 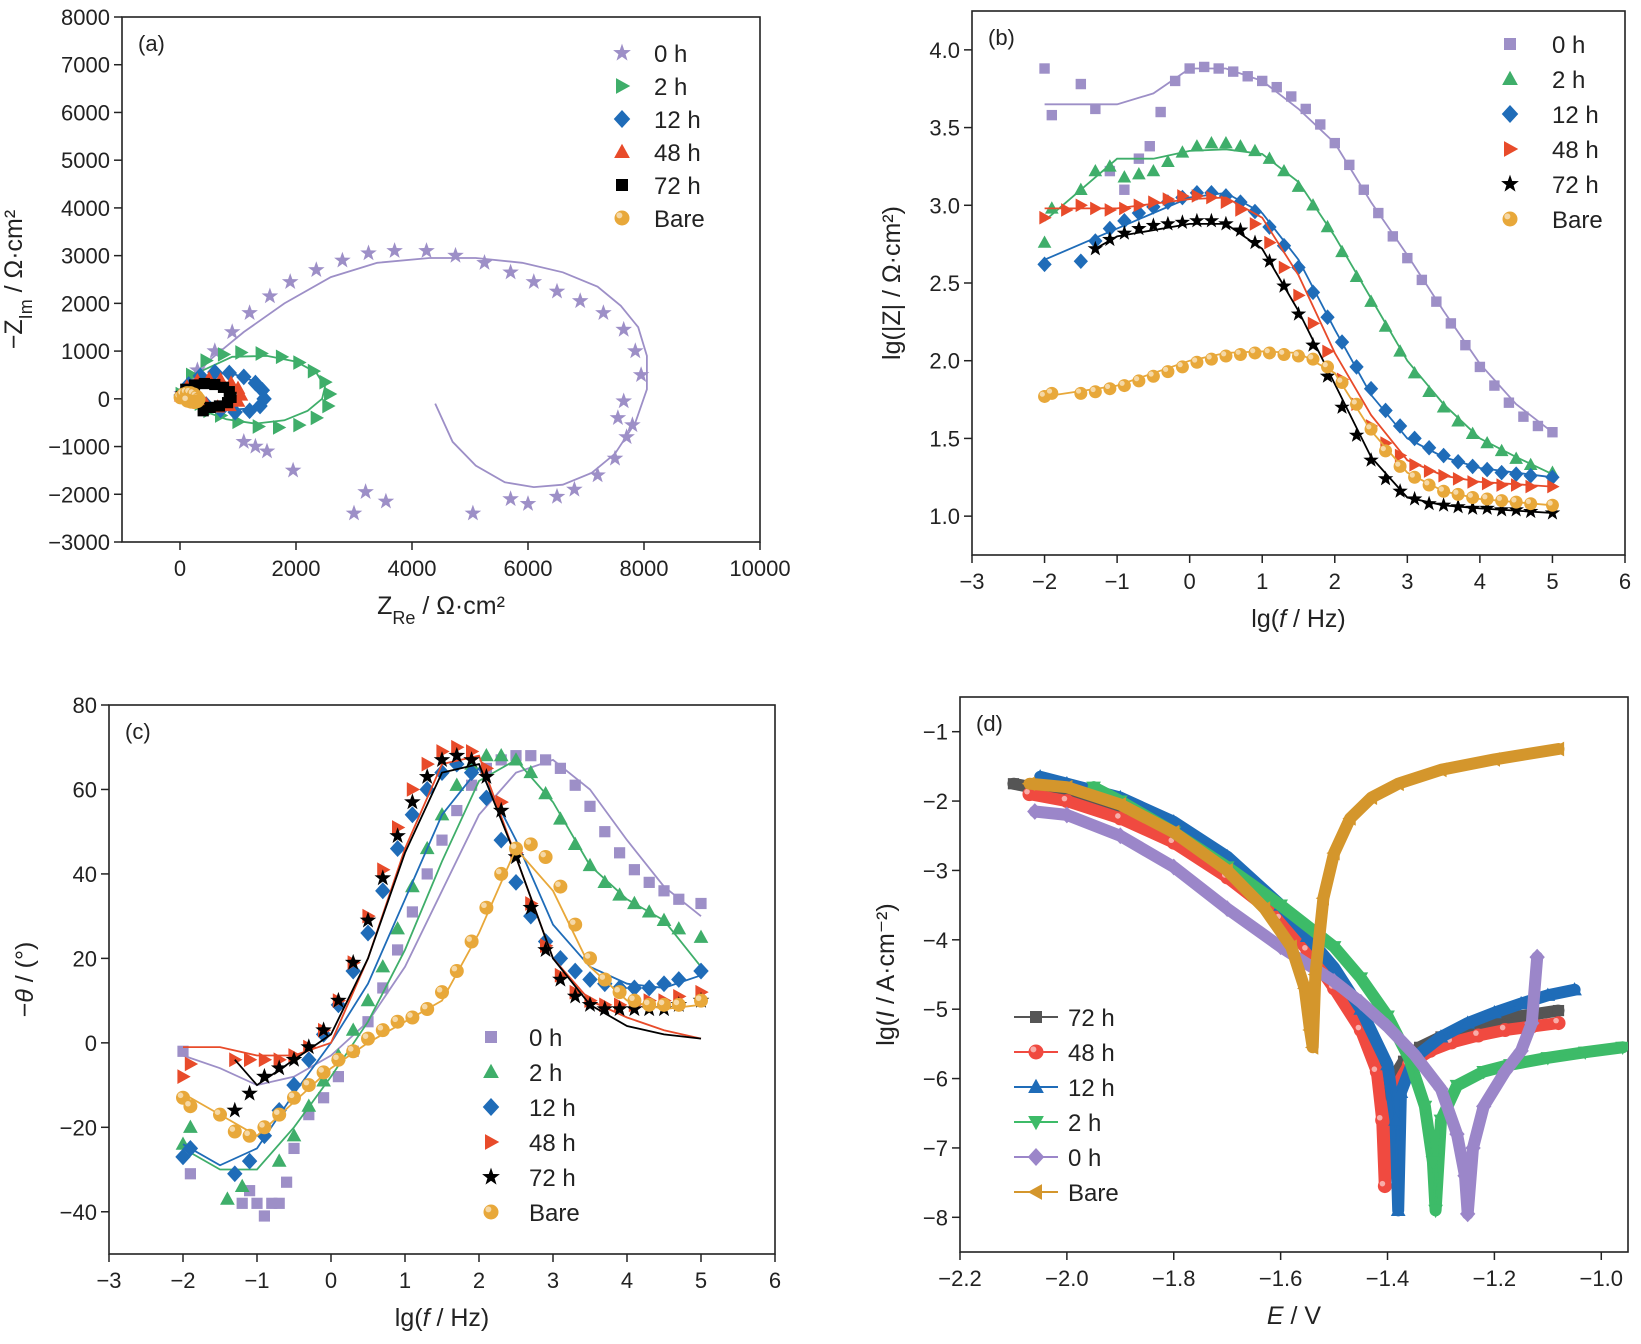 What do you see at coordinates (959, 1278) in the screenshot?
I see `x-tick-label: −2.2` at bounding box center [959, 1278].